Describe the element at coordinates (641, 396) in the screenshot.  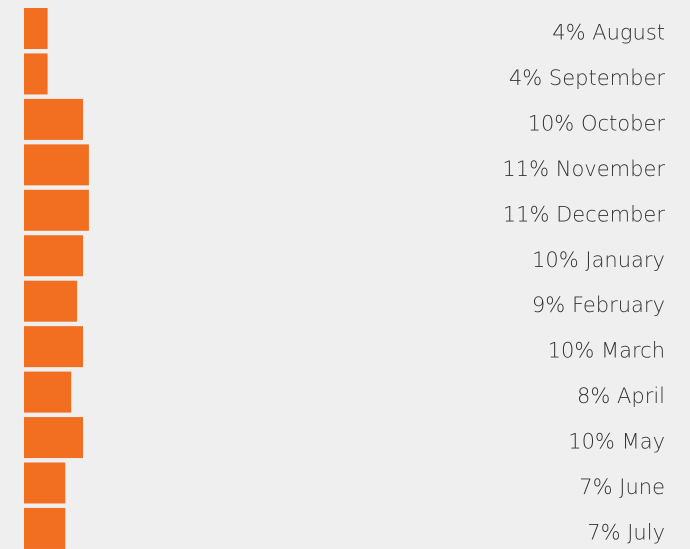
I see `category-label: April` at that location.